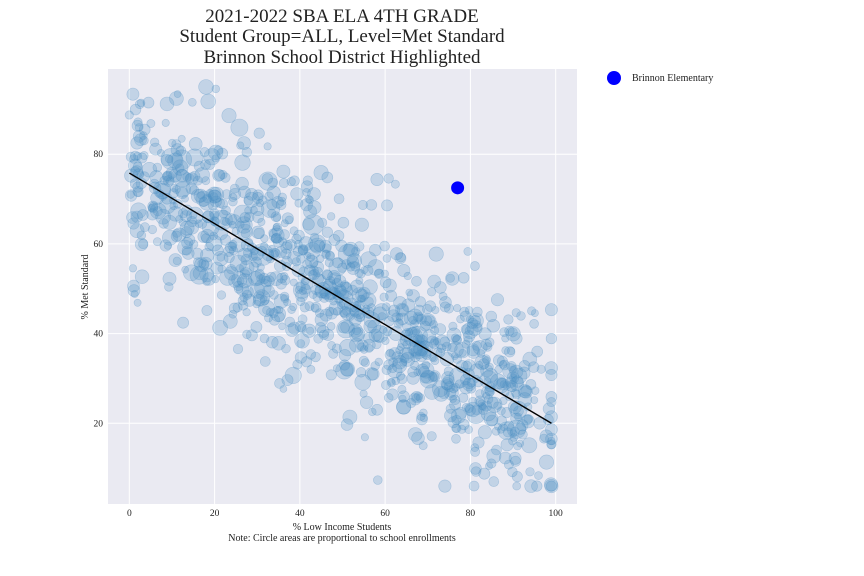 The height and width of the screenshot is (576, 864). Describe the element at coordinates (458, 188) in the screenshot. I see `highlight-point-brinnon` at that location.